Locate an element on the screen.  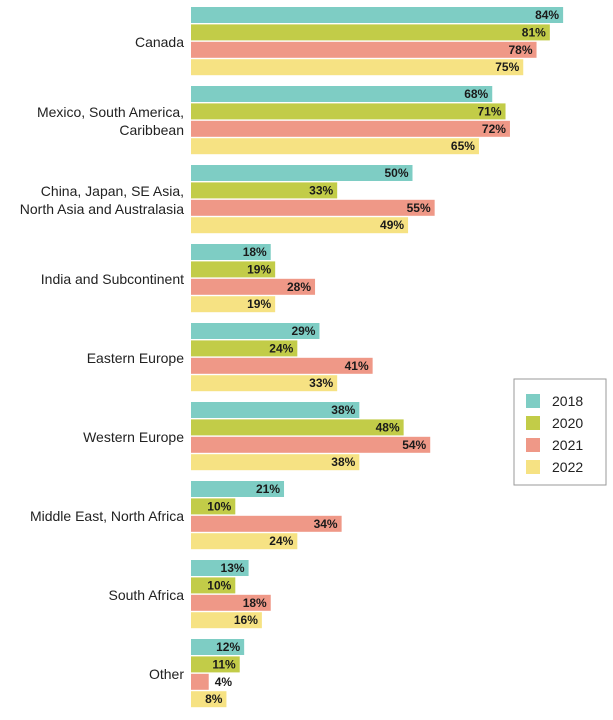
value-label-2021-3: 55% is located at coordinates (419, 208).